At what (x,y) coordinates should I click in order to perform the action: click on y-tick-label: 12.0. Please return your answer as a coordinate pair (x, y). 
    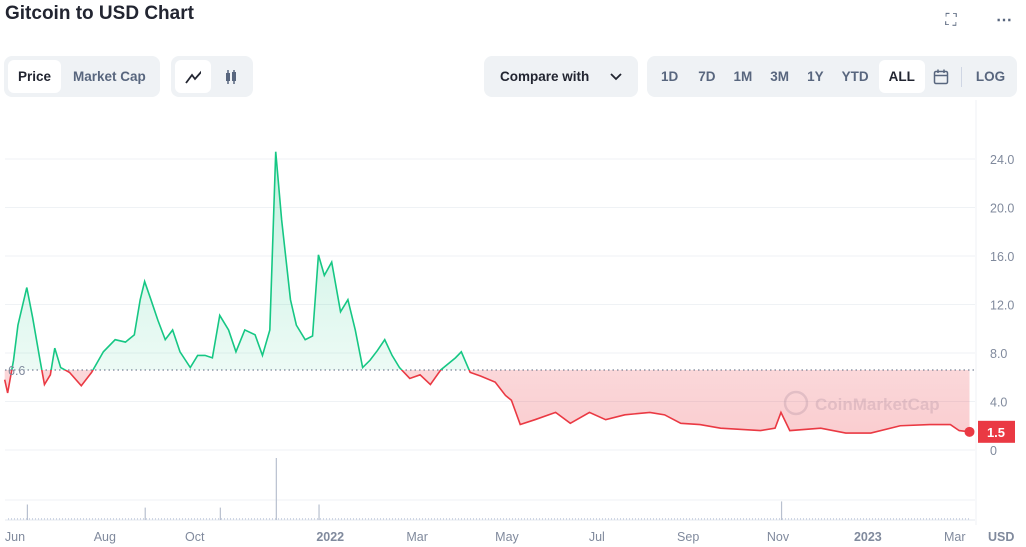
    Looking at the image, I should click on (1002, 306).